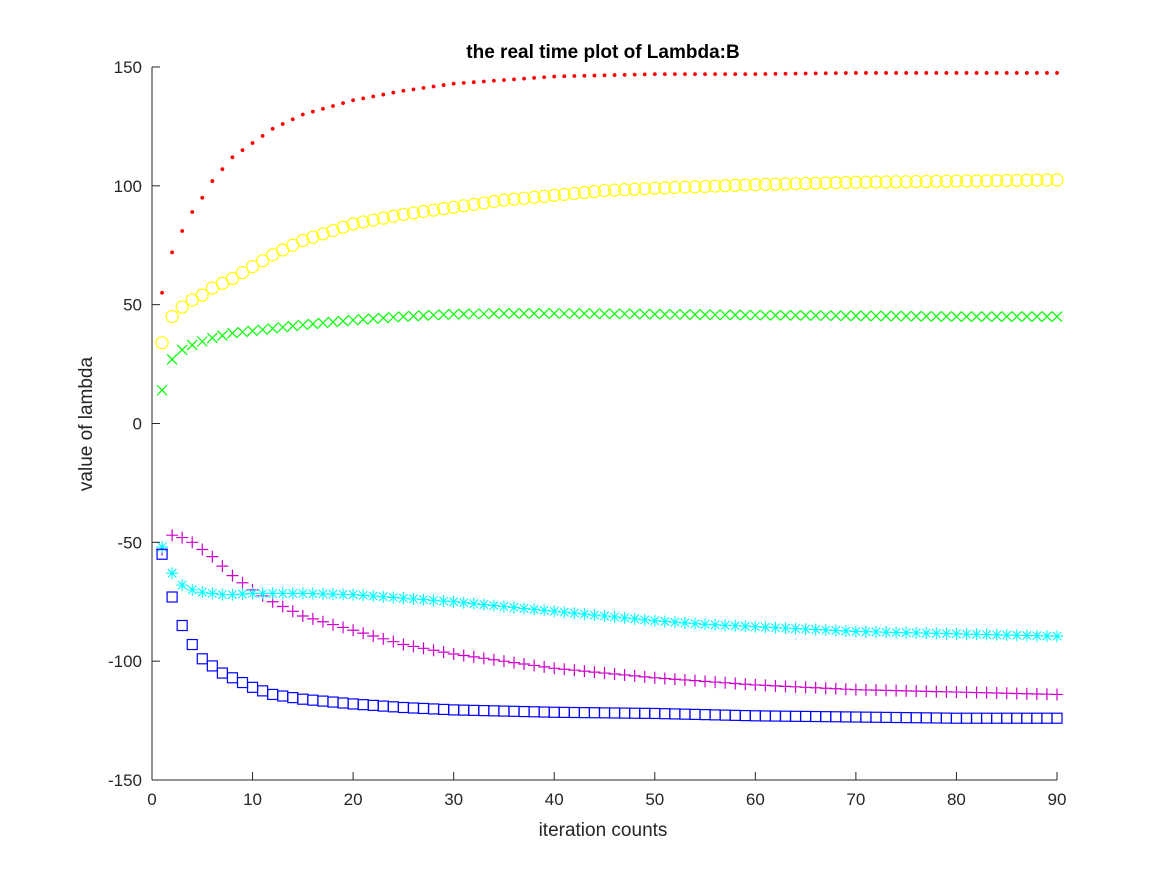 Image resolution: width=1167 pixels, height=875 pixels. What do you see at coordinates (125, 780) in the screenshot?
I see `y-tick-label: -150` at bounding box center [125, 780].